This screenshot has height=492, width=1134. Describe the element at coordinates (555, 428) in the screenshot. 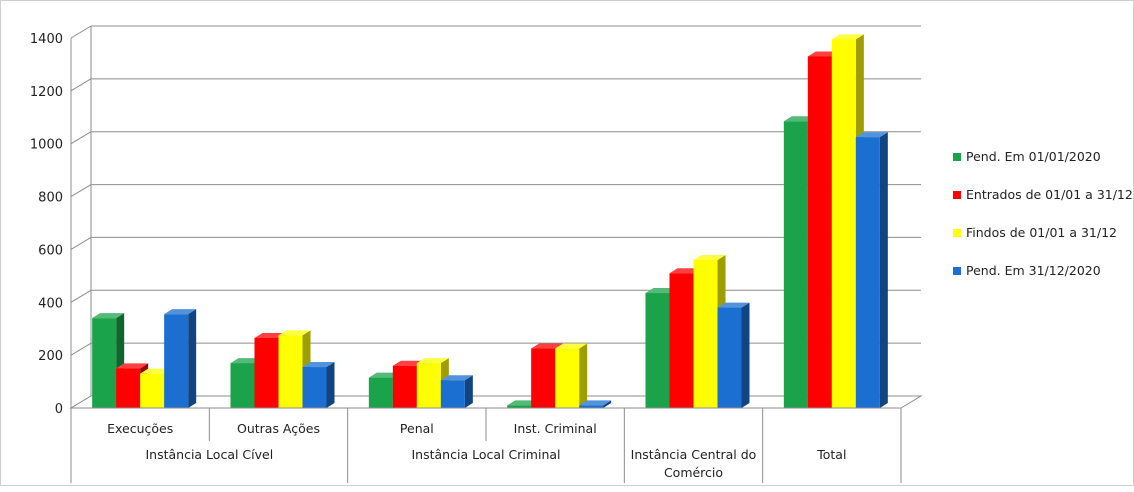

I see `x-tick-label: Inst. Criminal` at that location.